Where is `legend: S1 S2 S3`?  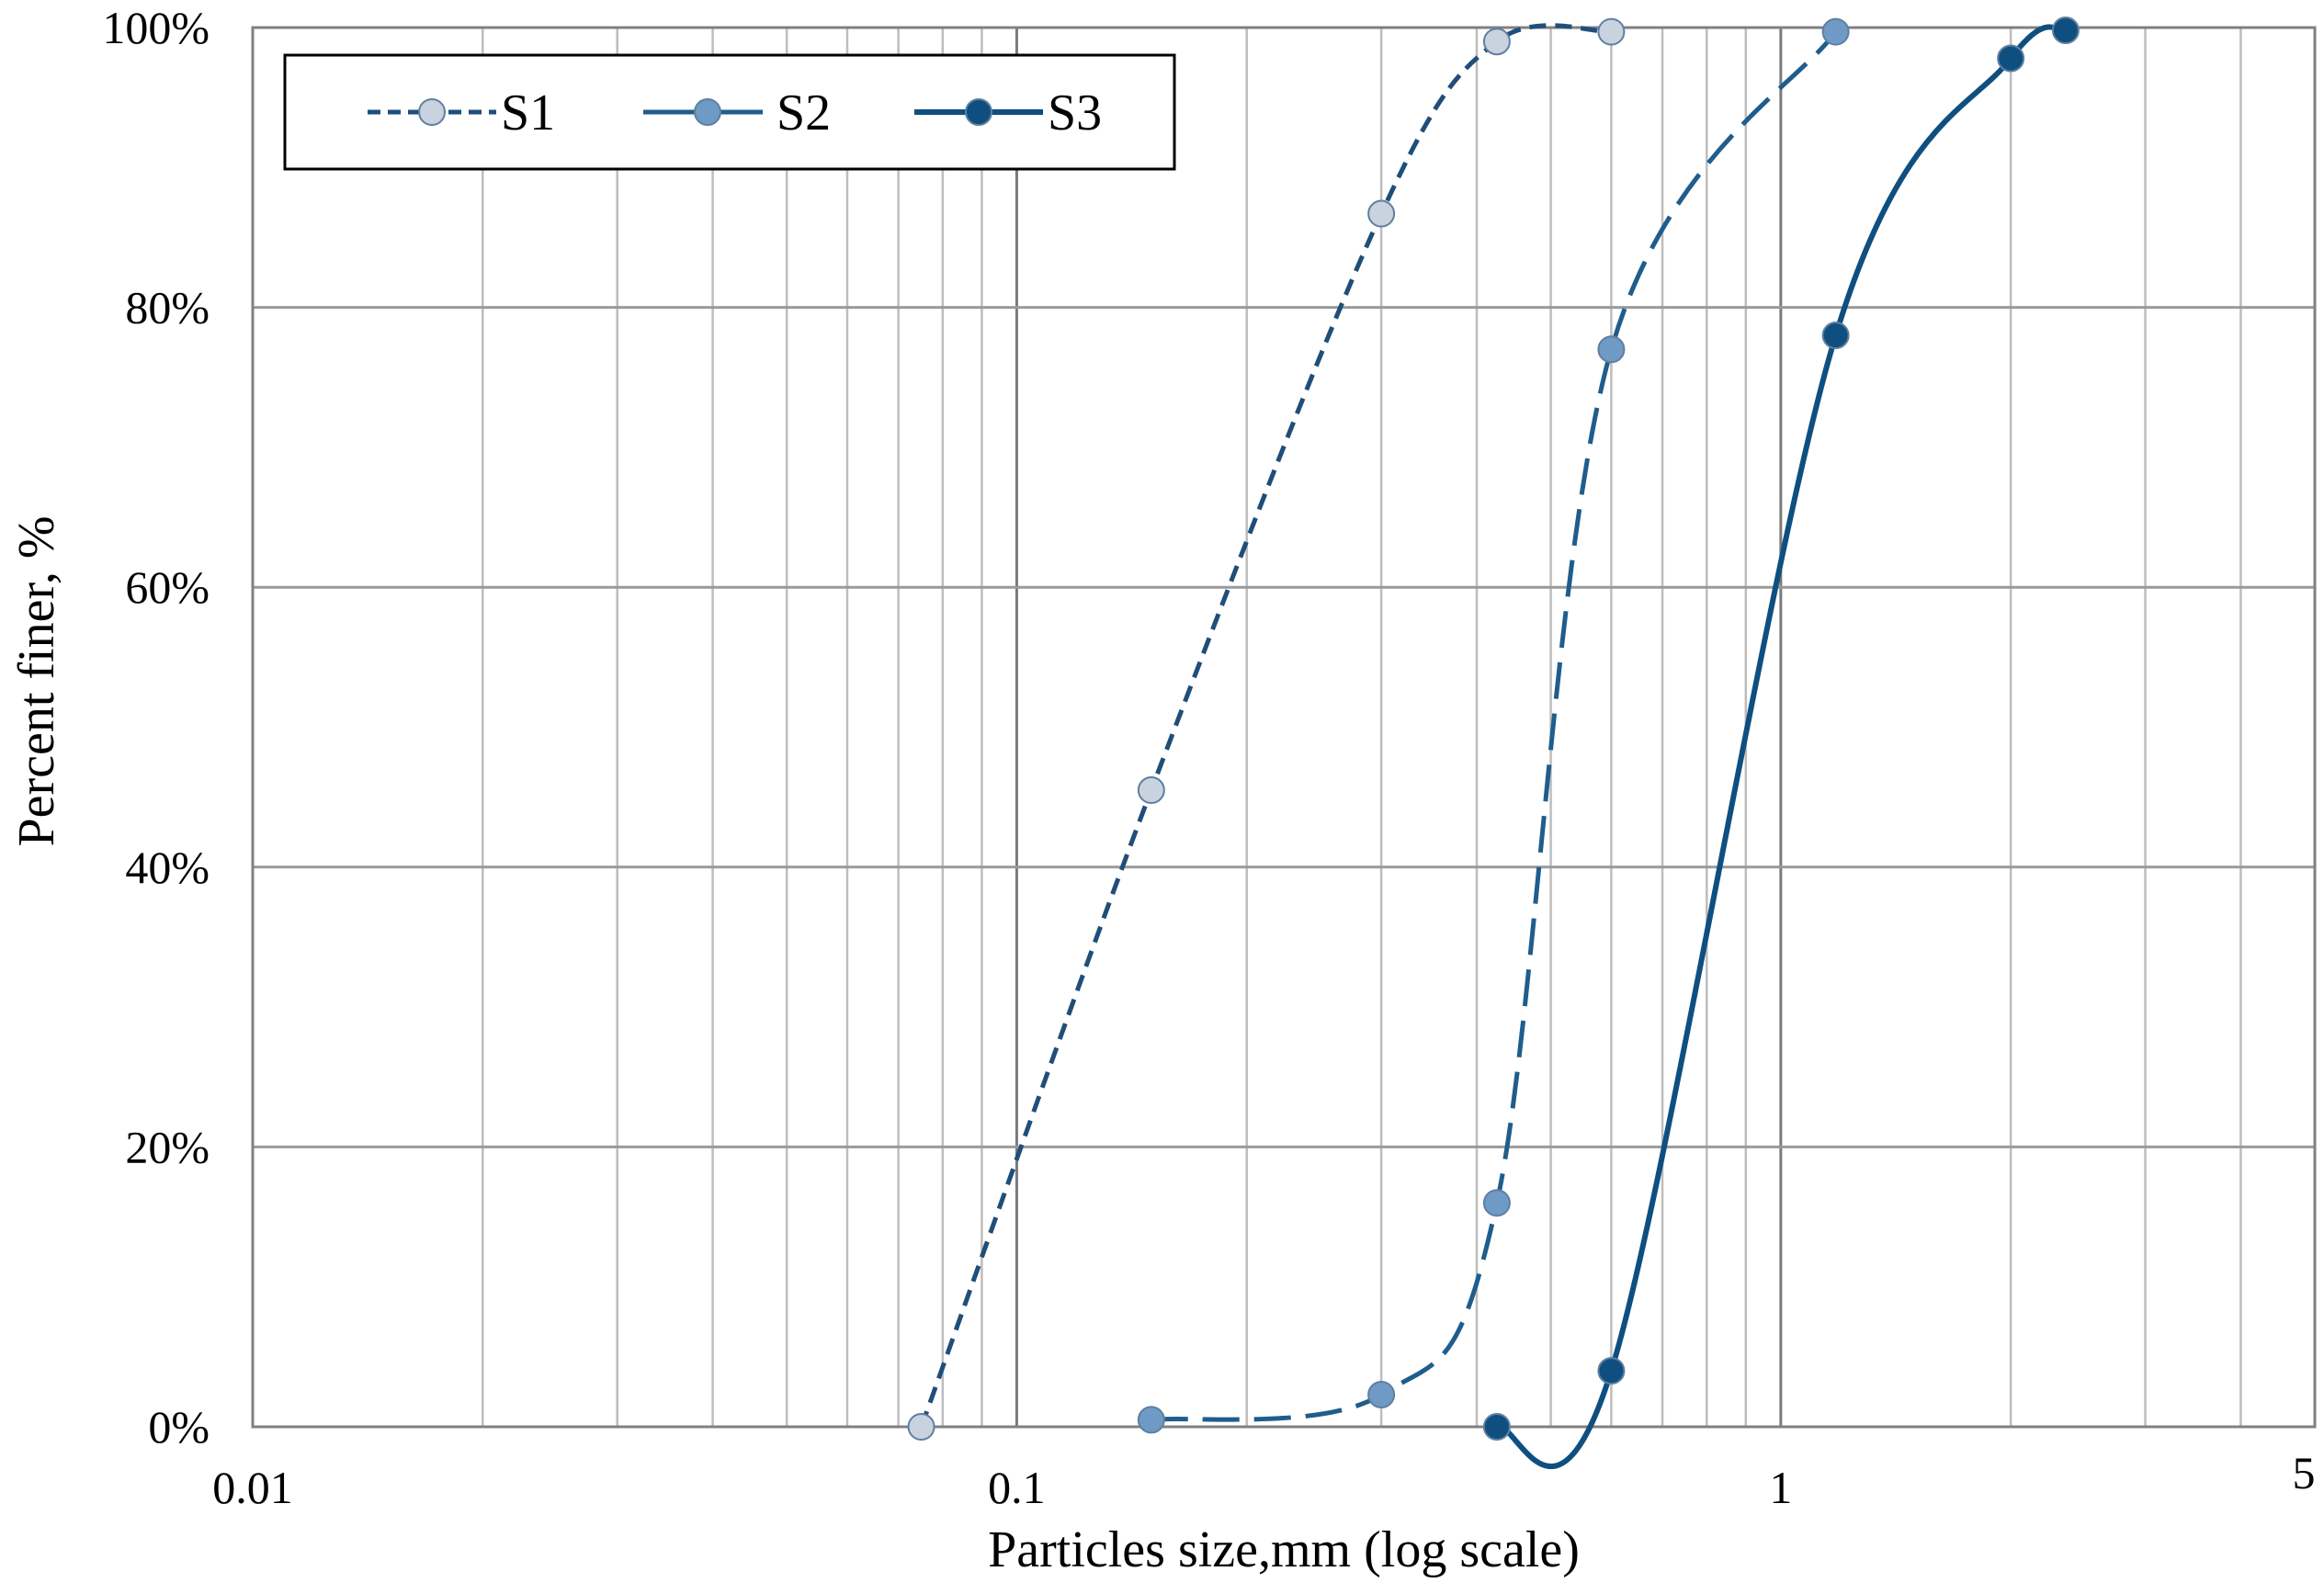 legend: S1 S2 S3 is located at coordinates (729, 112).